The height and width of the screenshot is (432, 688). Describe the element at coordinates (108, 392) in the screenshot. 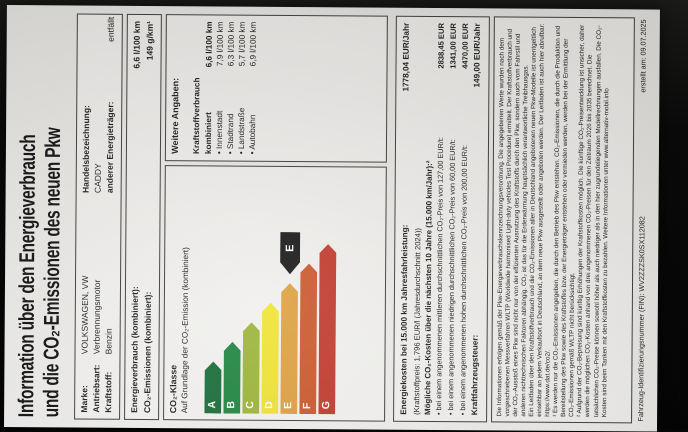

I see `kraftstoff-label: Kraftstoff:` at that location.